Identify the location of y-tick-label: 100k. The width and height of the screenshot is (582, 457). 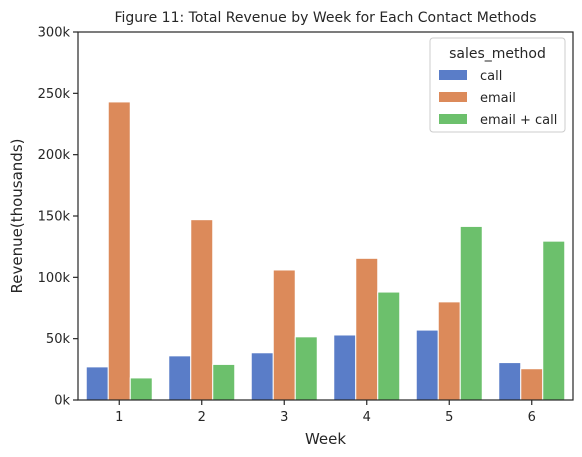
(54, 278).